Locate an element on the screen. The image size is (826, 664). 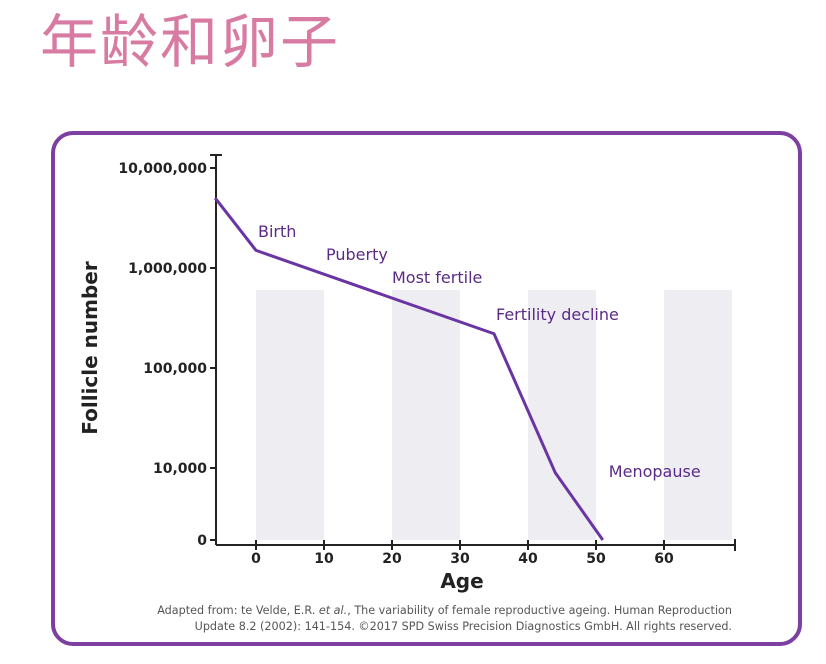
x-tick-label: 30 is located at coordinates (460, 559).